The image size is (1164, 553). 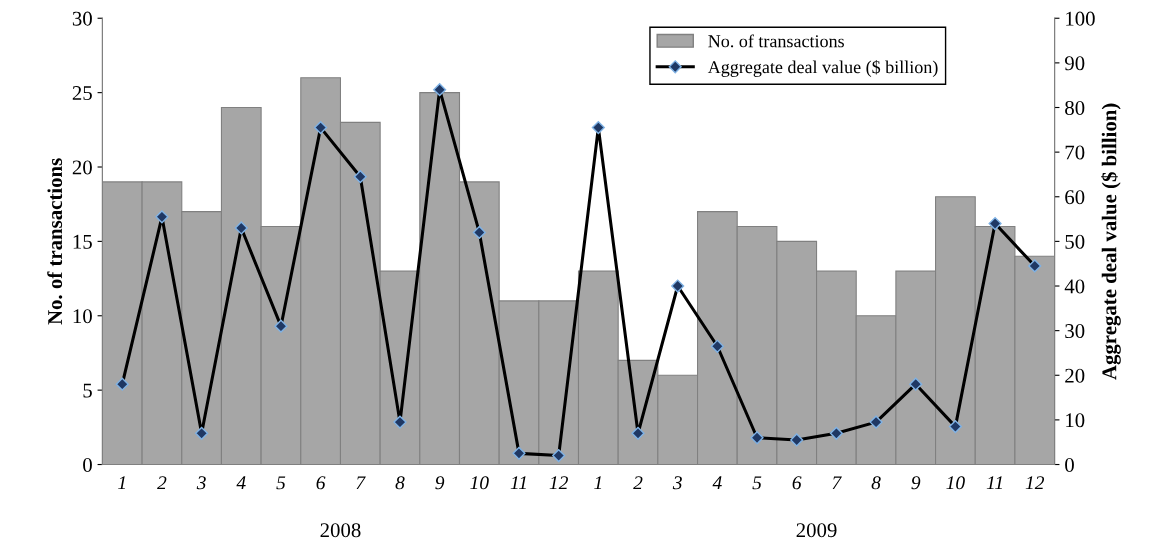 What do you see at coordinates (1074, 286) in the screenshot?
I see `y2-tick-label: 40` at bounding box center [1074, 286].